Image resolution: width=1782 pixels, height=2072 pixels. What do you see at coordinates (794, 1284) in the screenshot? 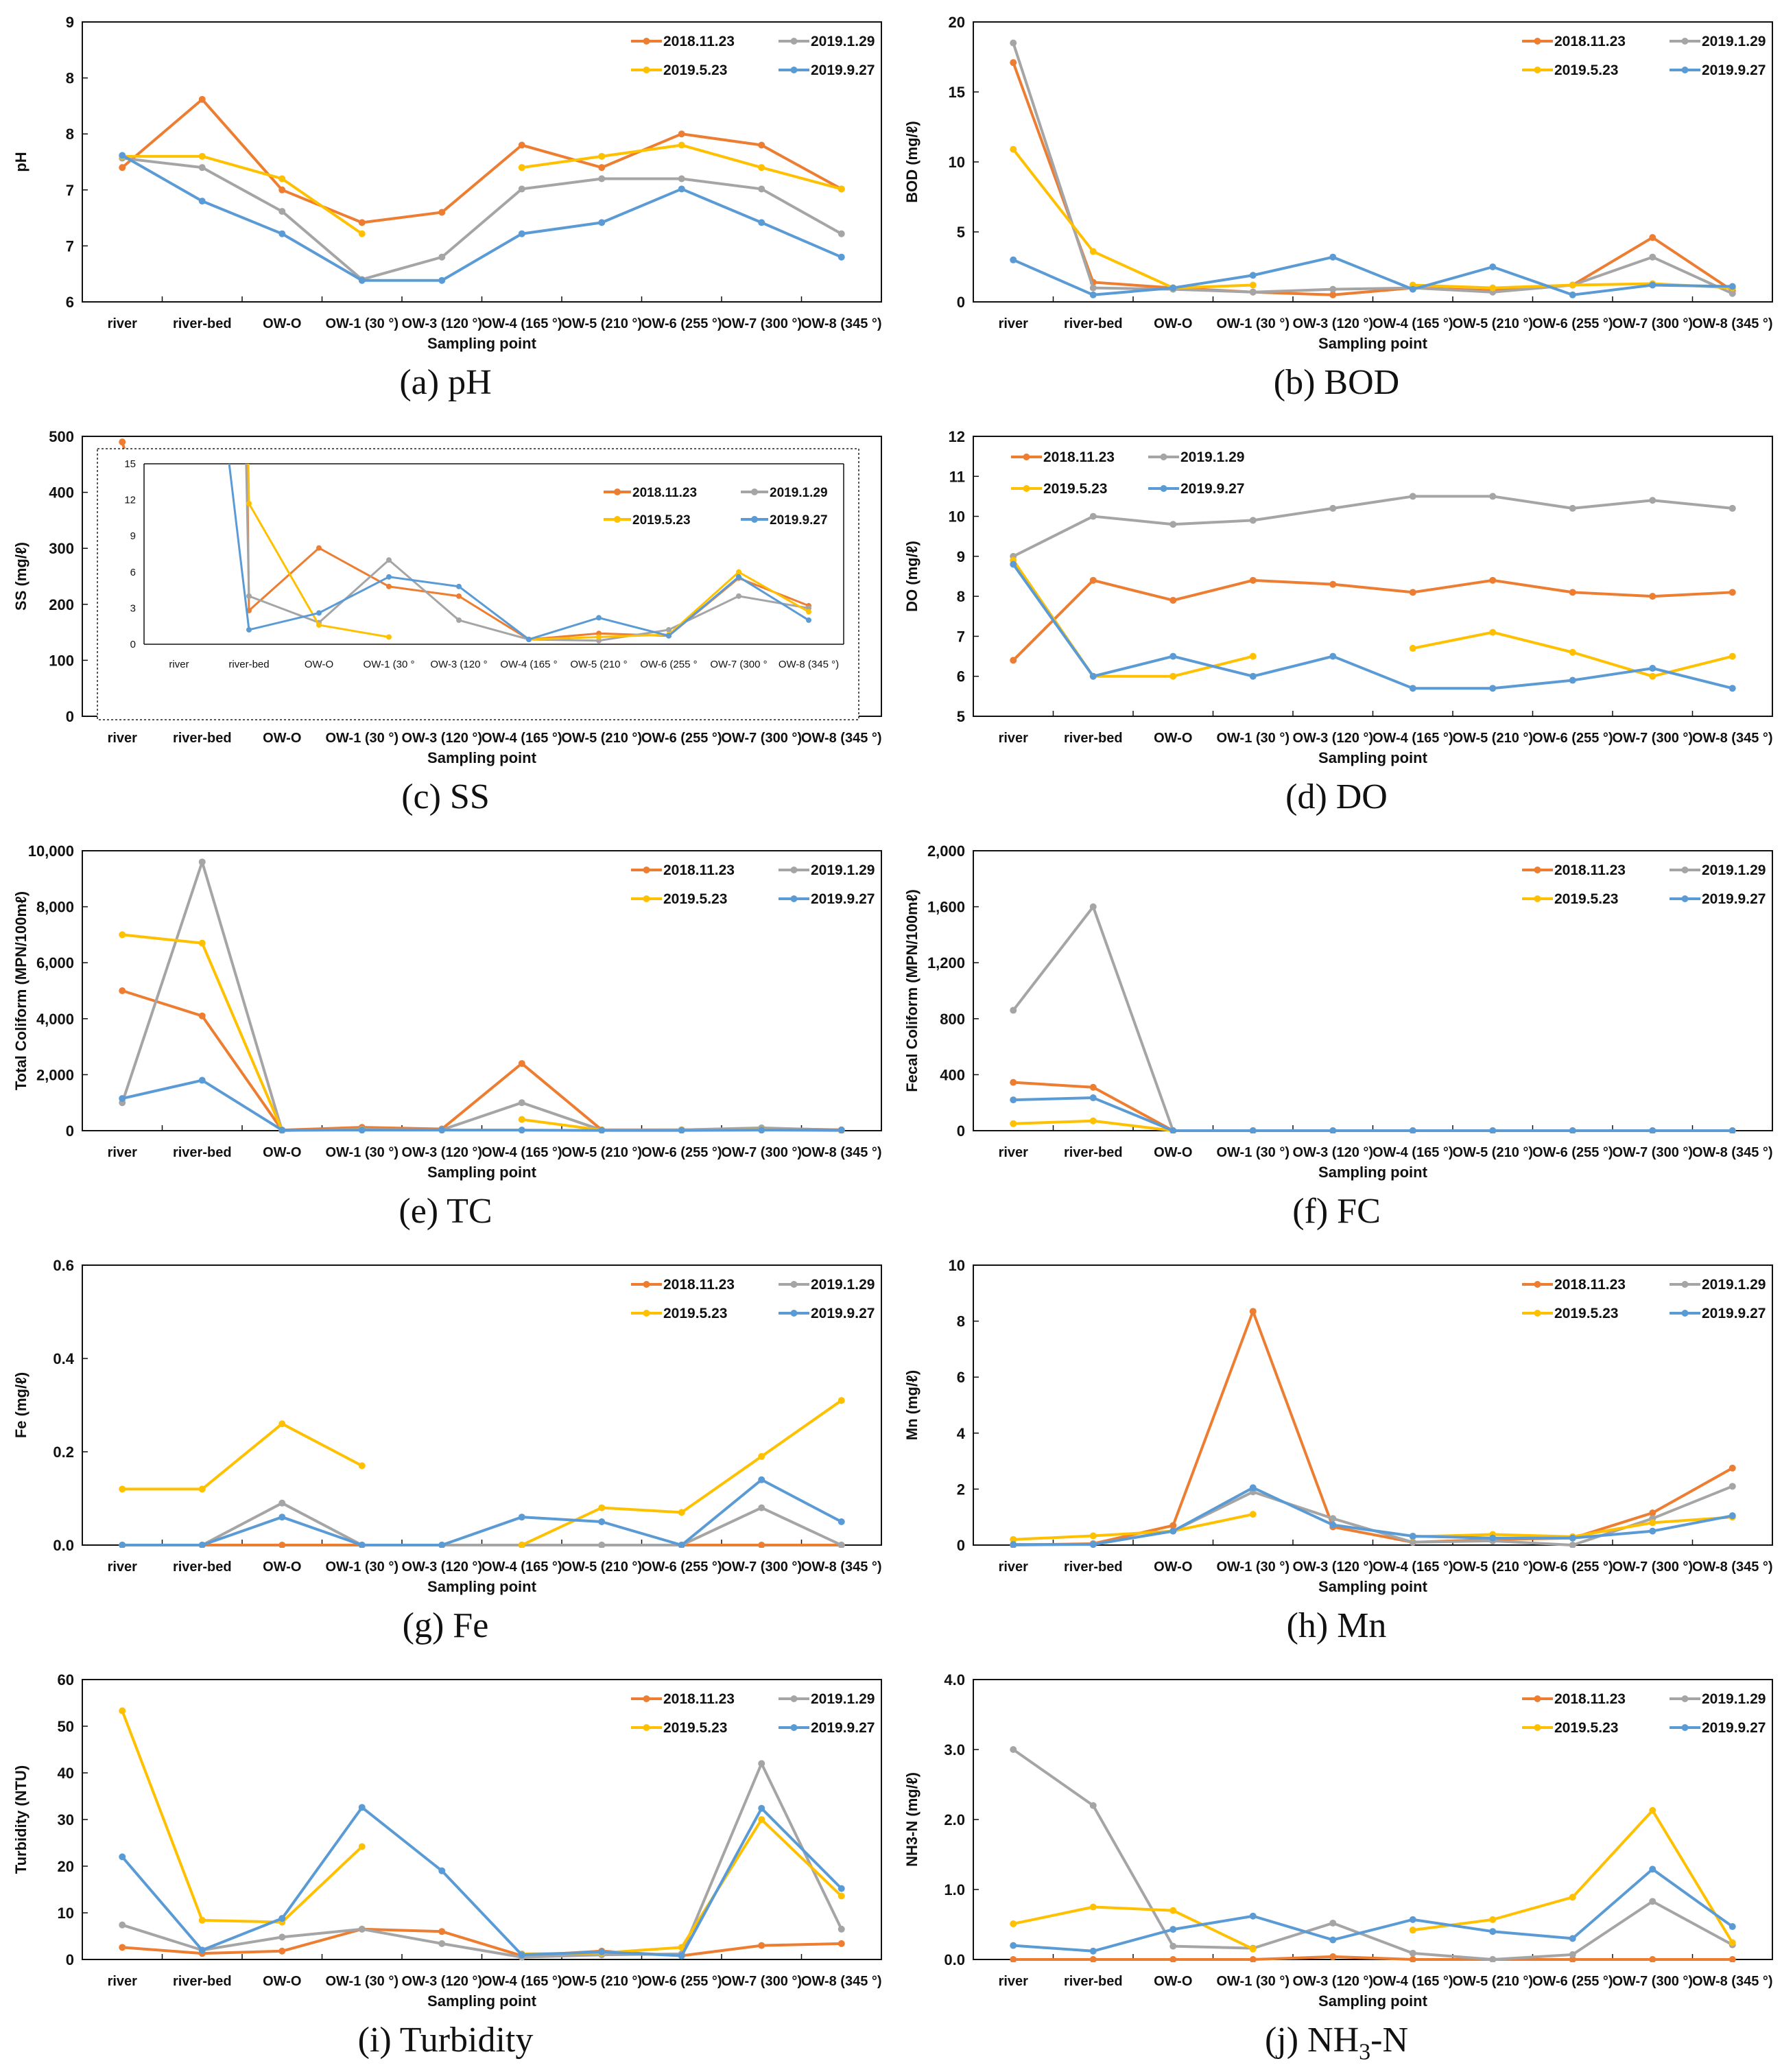
I see `legend-marker-2019.1.29` at bounding box center [794, 1284].